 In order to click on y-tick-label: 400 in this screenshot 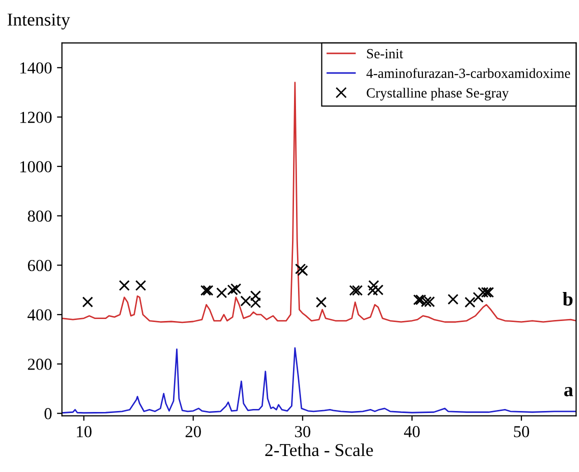, I will do `click(40, 315)`.